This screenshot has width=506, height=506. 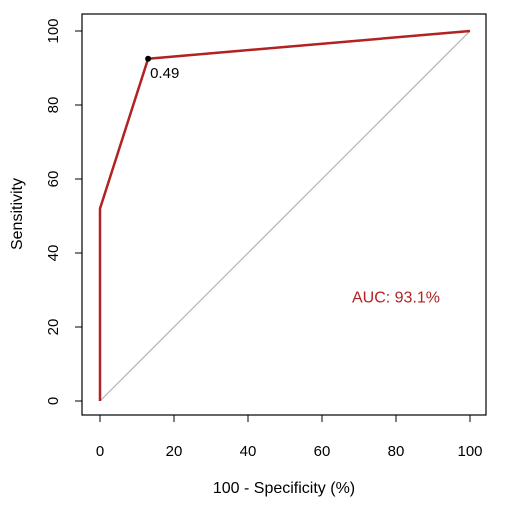 What do you see at coordinates (53, 105) in the screenshot?
I see `y-tick-label: 80` at bounding box center [53, 105].